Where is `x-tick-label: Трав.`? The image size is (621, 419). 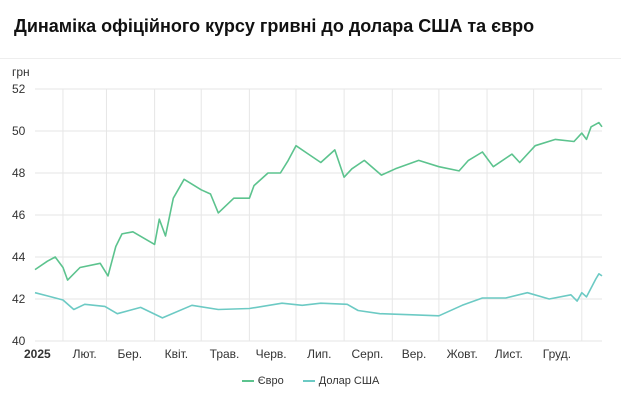 x-tick-label: Трав. is located at coordinates (225, 354).